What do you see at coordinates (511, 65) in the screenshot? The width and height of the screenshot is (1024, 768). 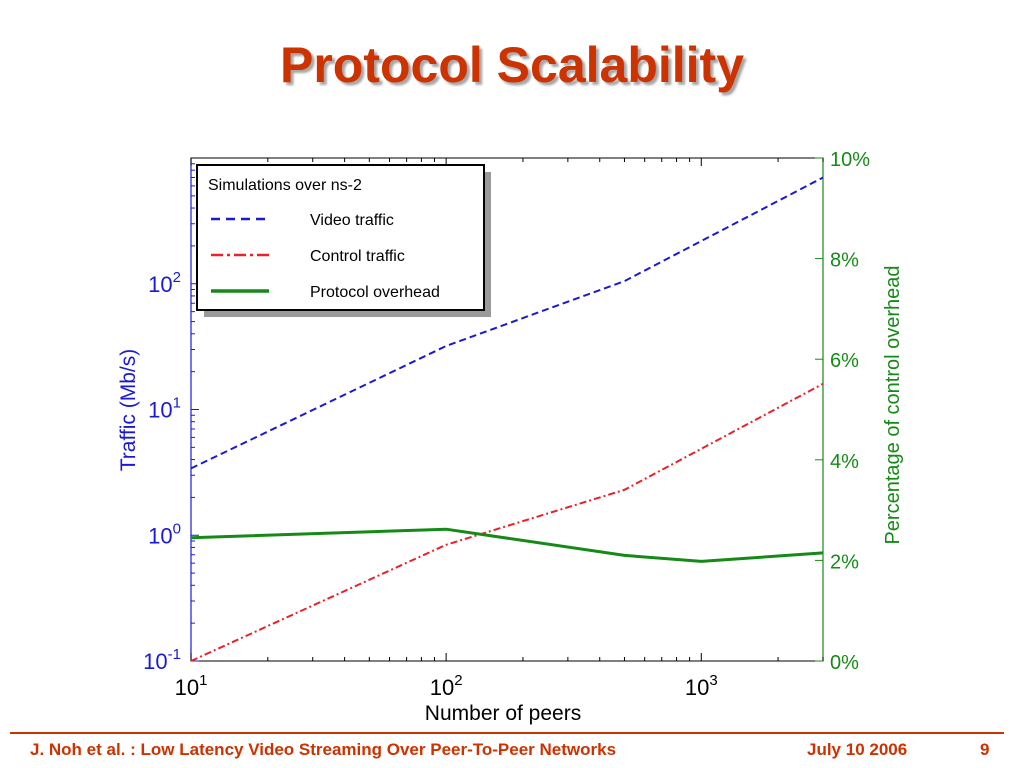 I see `slide-title: Protocol Scalability` at bounding box center [511, 65].